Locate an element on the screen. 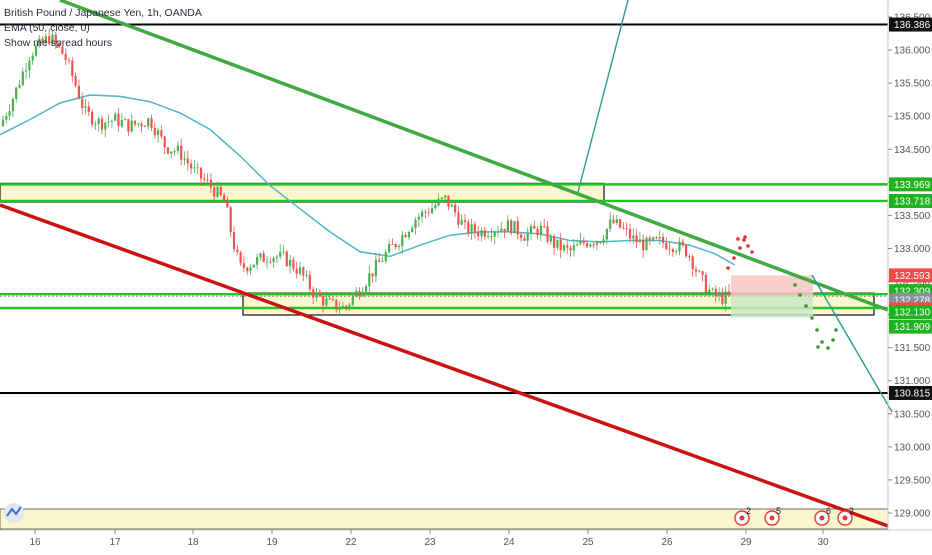  ema-indicator-label: EMA (50, close, 0) is located at coordinates (47, 28).